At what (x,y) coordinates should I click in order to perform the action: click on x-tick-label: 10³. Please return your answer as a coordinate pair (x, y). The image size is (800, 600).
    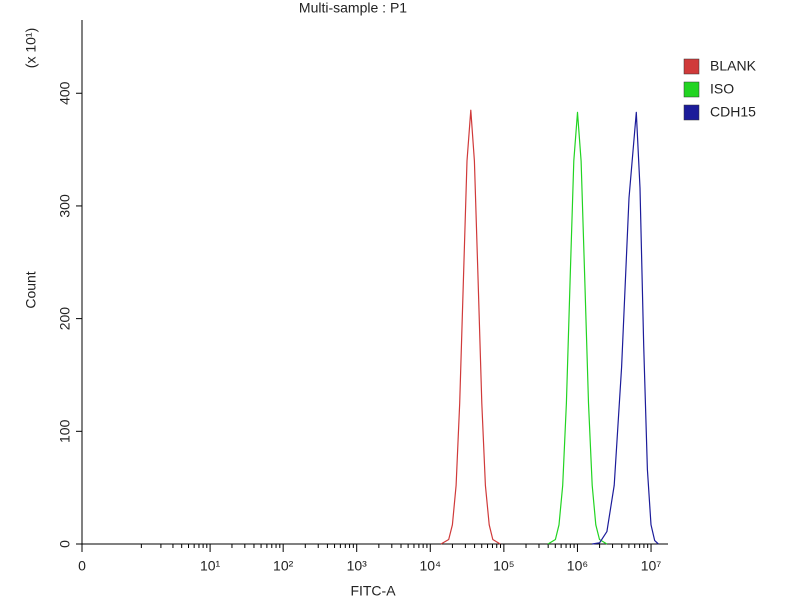
    Looking at the image, I should click on (357, 566).